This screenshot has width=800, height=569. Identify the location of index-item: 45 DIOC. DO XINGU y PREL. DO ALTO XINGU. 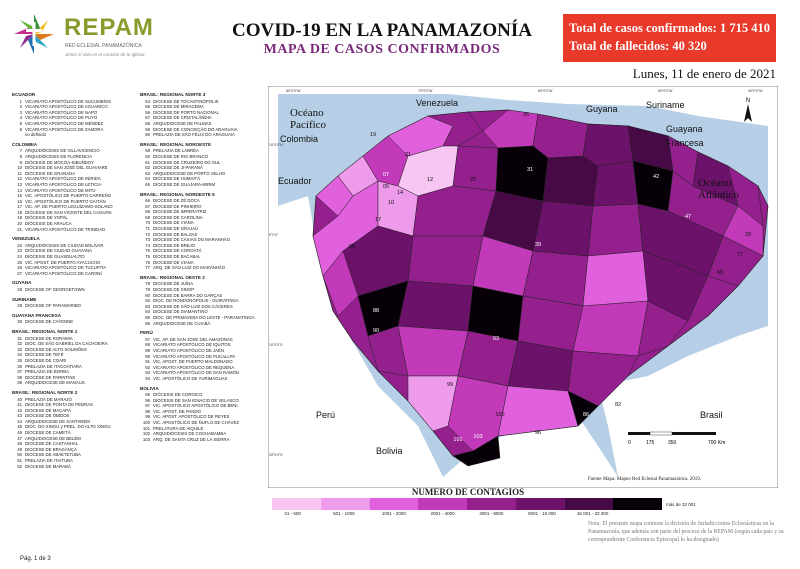
(76, 427).